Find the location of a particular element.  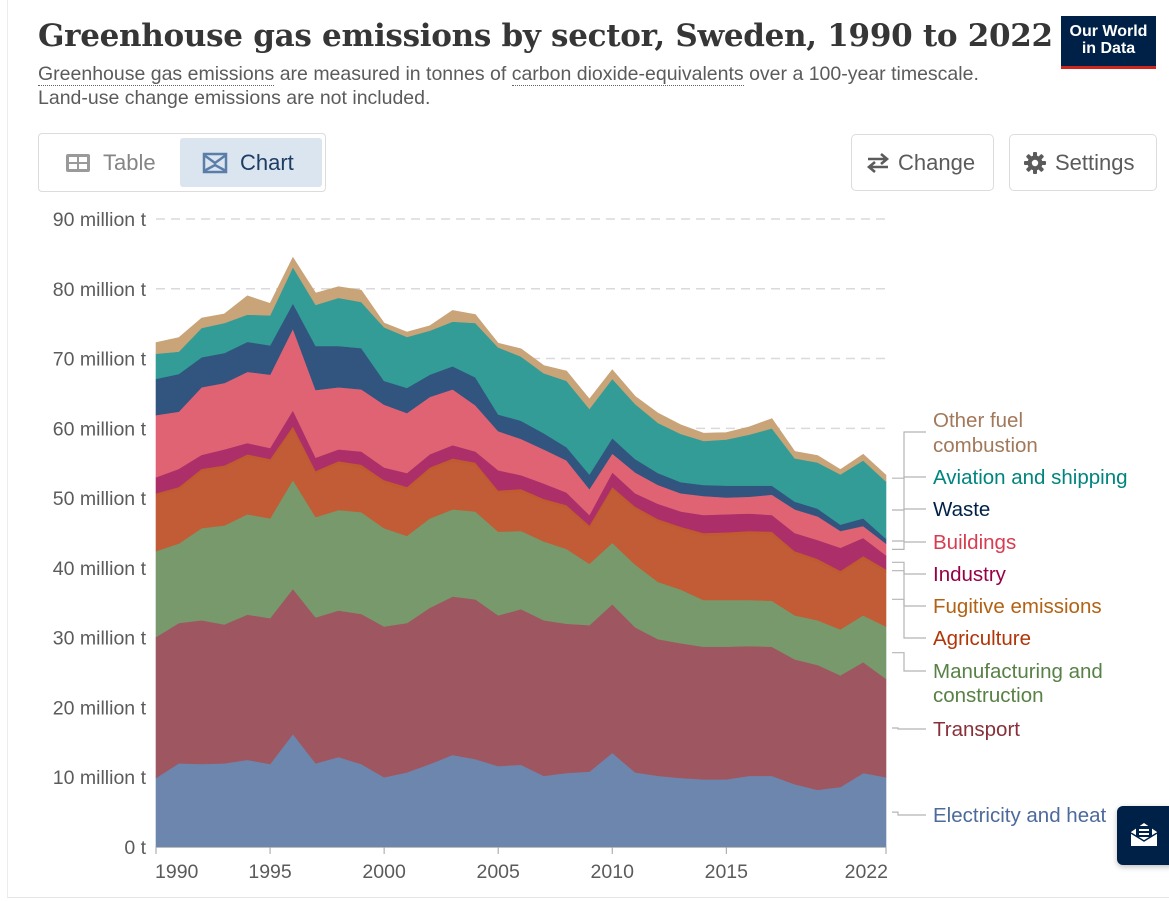

swap-arrows-icon is located at coordinates (878, 162).